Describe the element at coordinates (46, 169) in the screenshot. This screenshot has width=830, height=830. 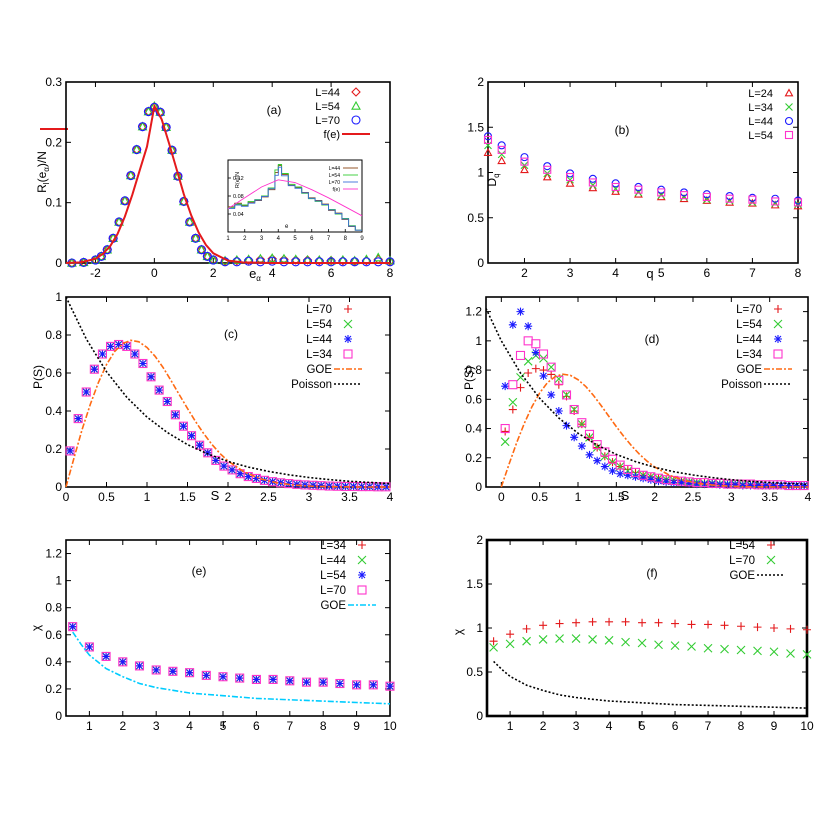
I see `y-axis-label-part: α` at that location.